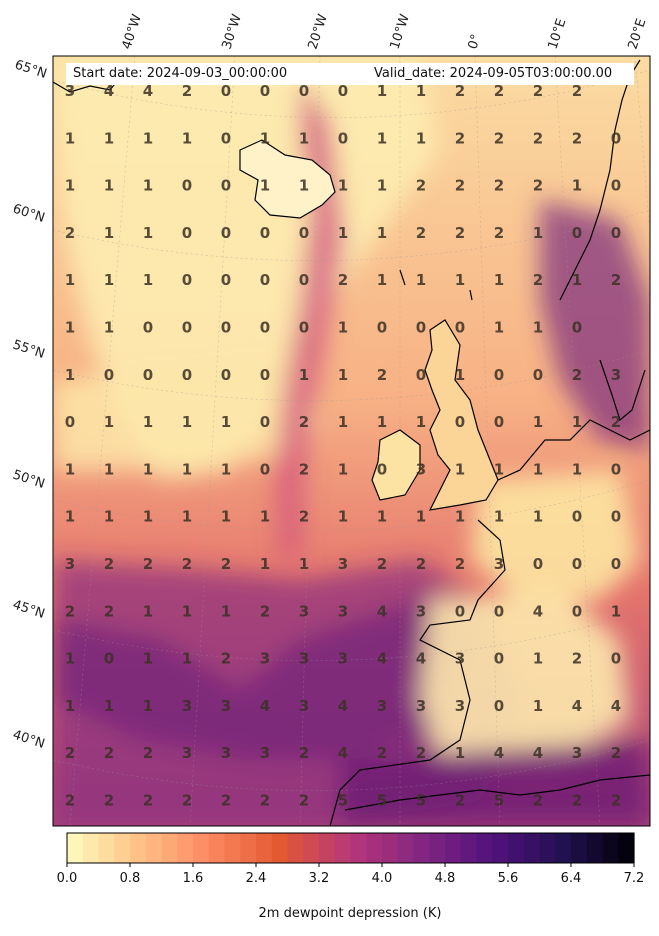 The image size is (659, 936). I want to click on lat-label-65: 65°N, so click(31, 70).